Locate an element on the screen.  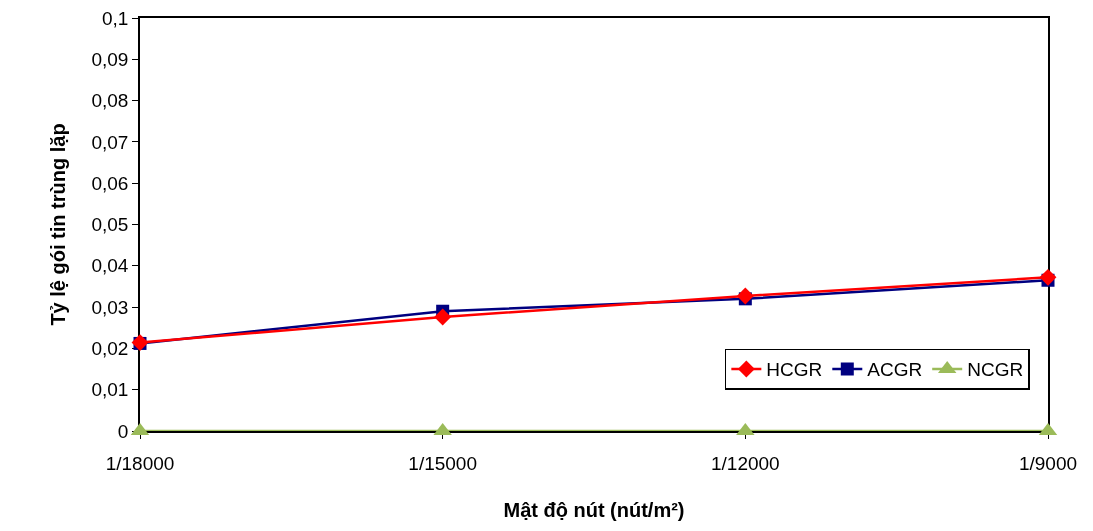
x-axis-title: Mật độ nút (nút/m²) is located at coordinates (594, 509).